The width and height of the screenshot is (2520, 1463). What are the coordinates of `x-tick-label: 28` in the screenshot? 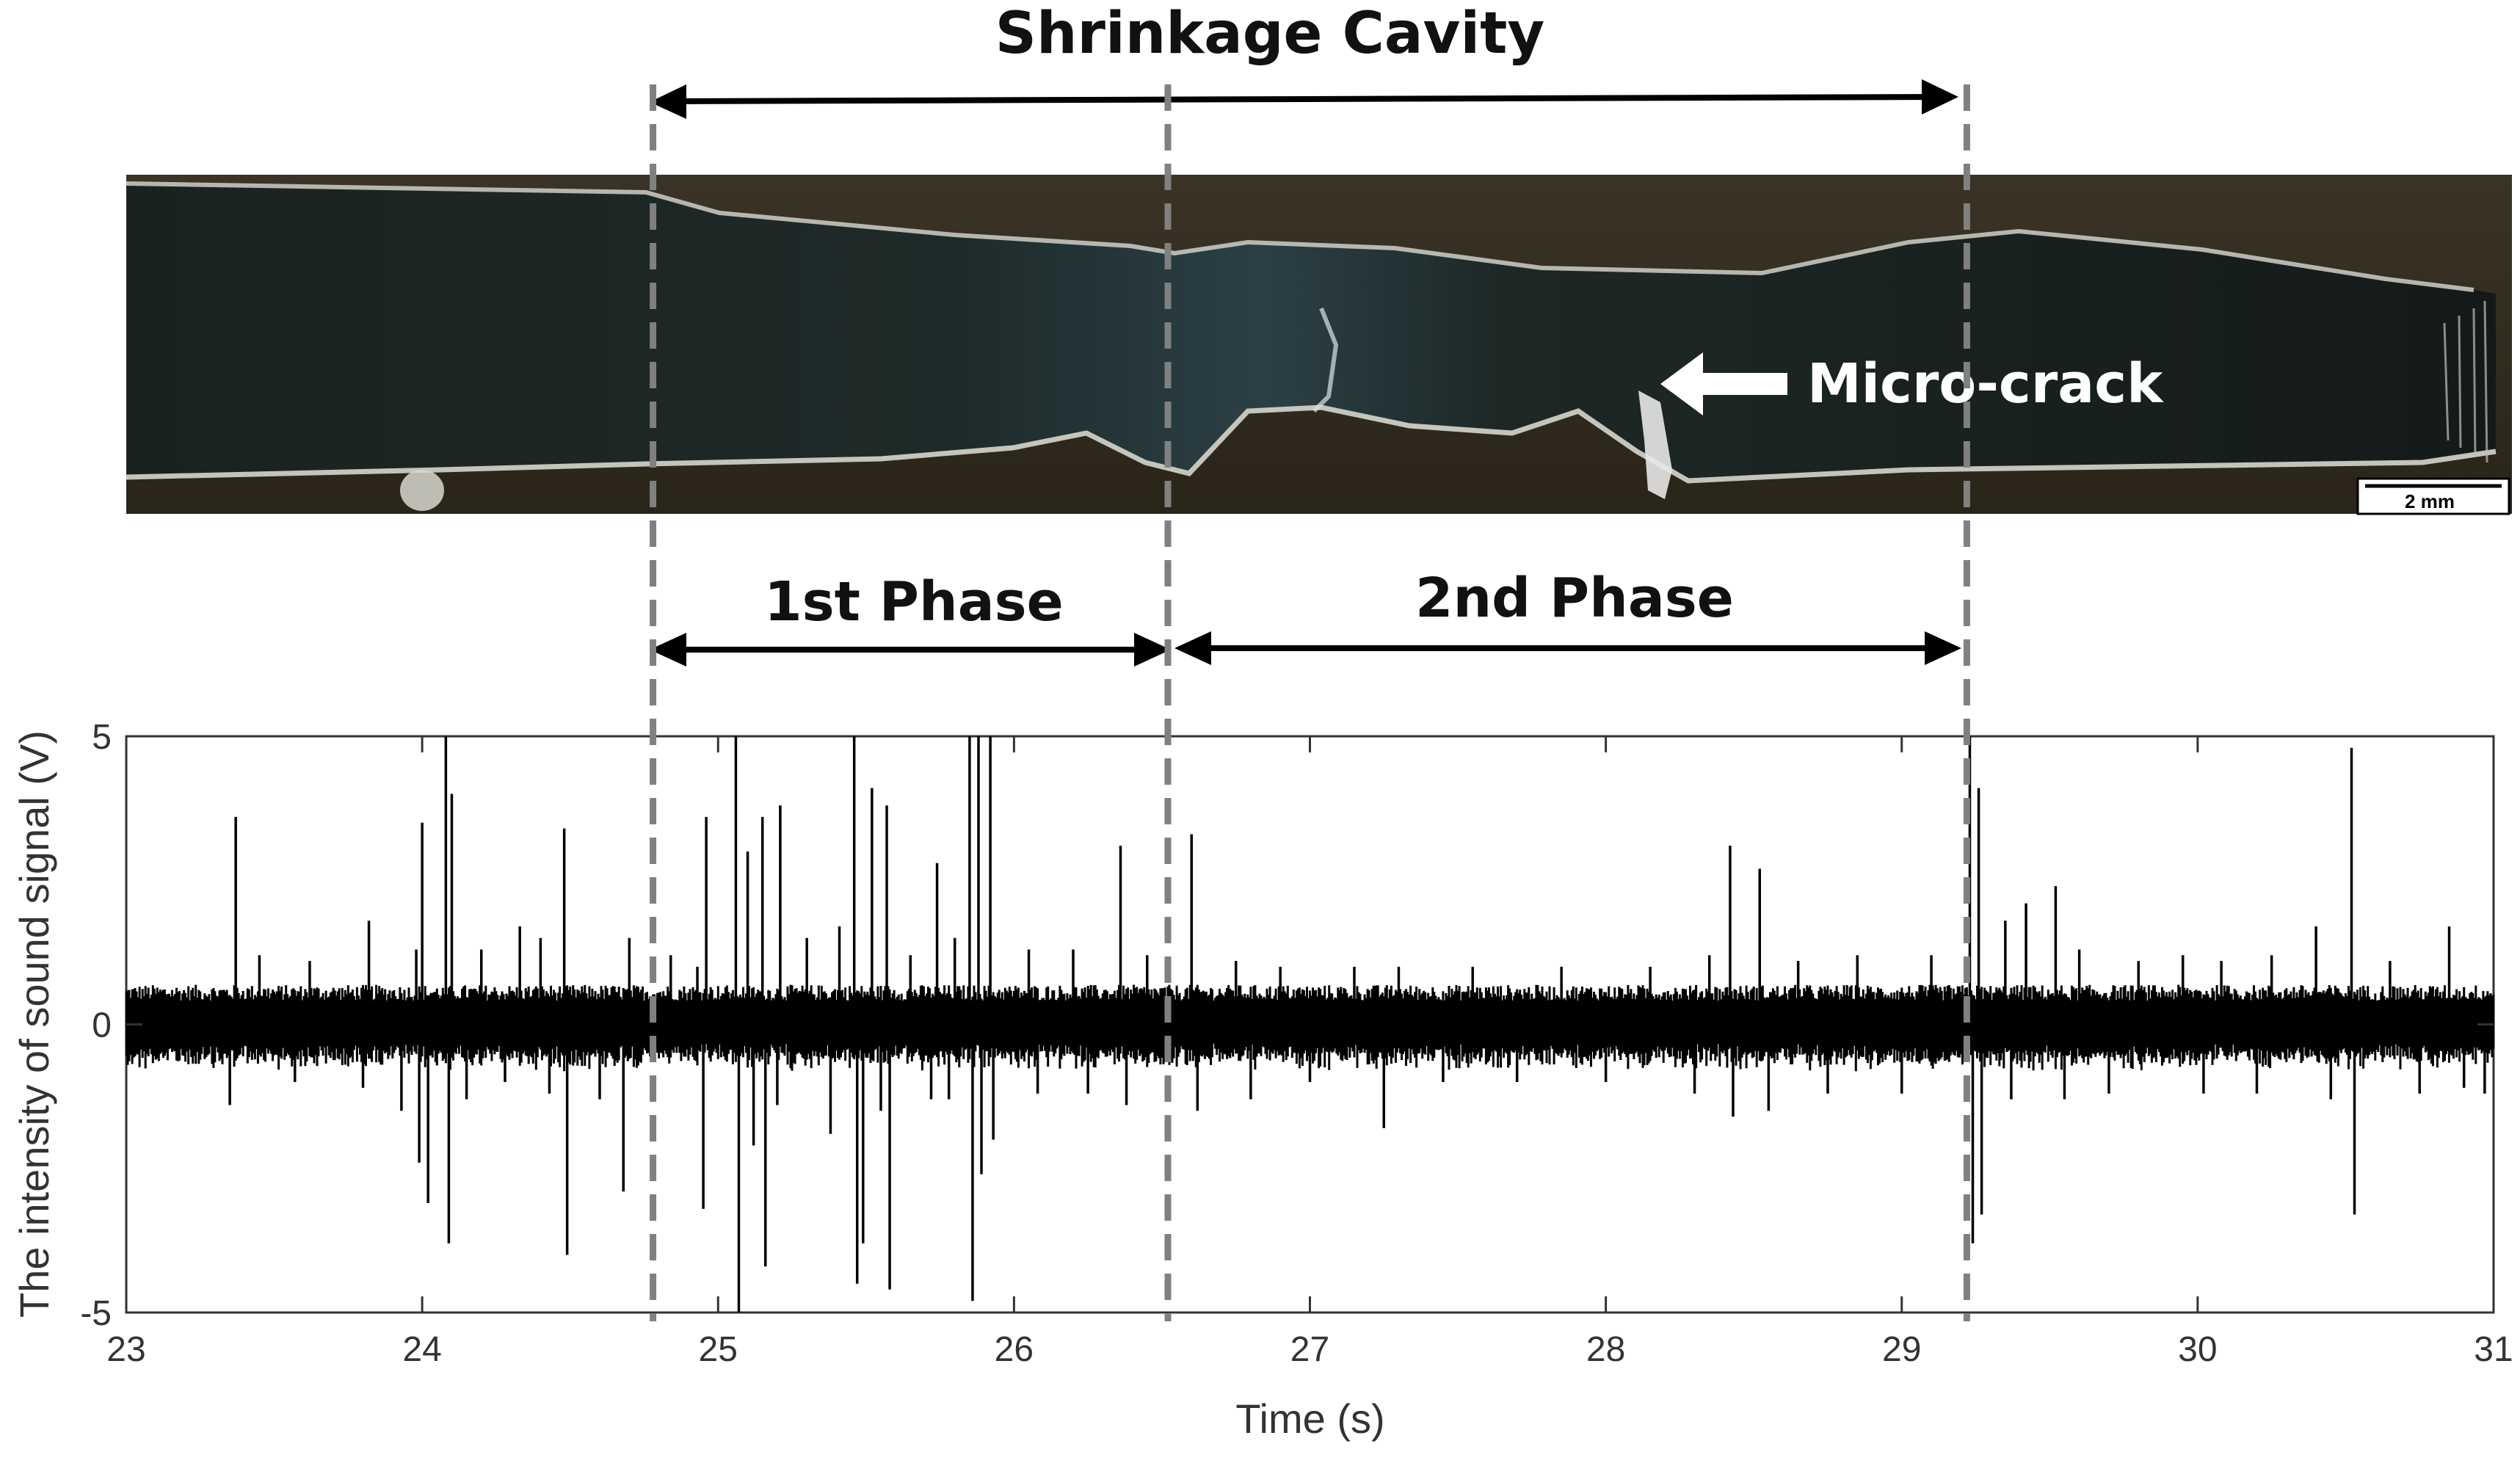 It's located at (1605, 1350).